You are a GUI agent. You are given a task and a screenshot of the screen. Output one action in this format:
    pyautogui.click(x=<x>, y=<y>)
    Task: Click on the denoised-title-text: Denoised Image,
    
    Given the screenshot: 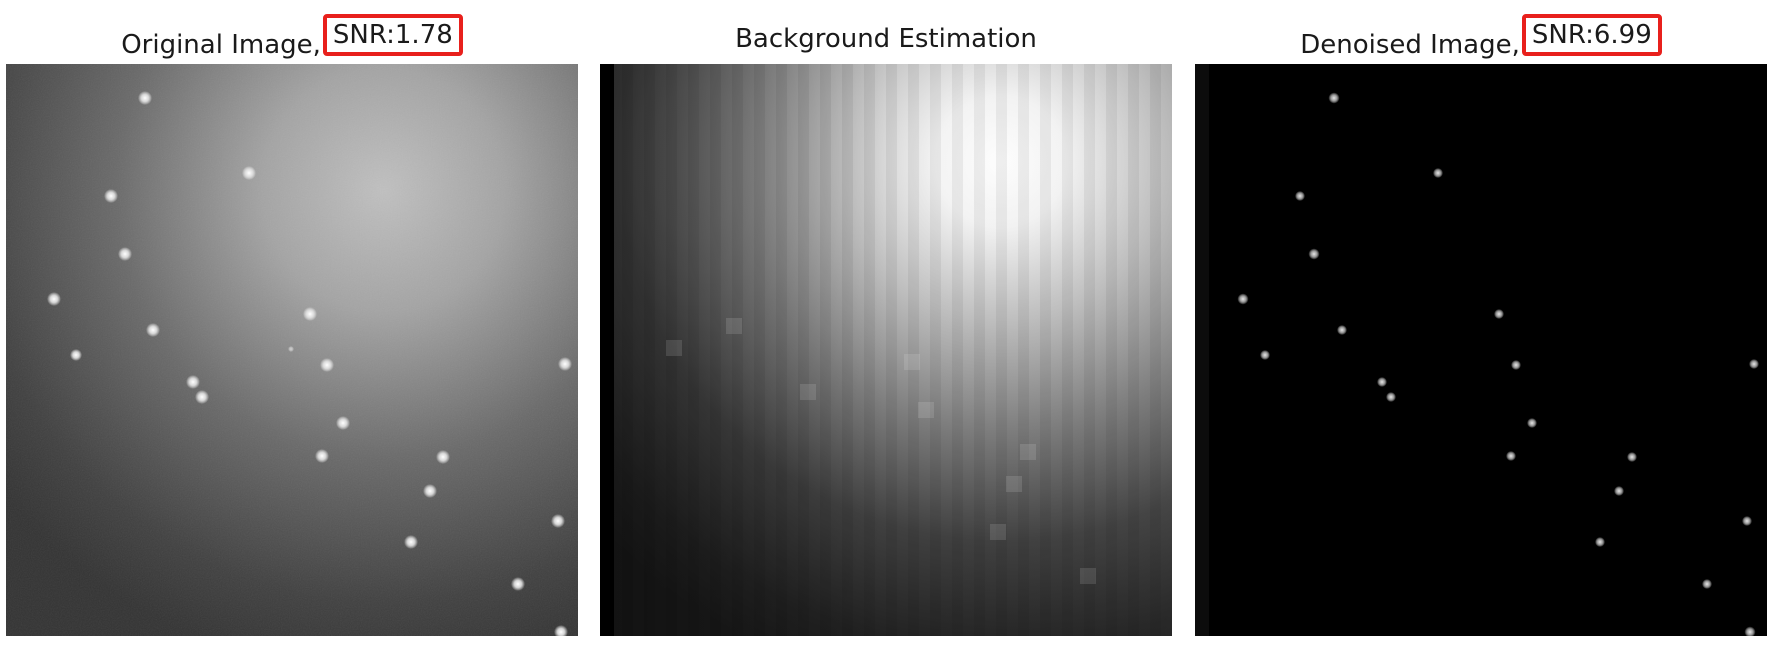 What is the action you would take?
    pyautogui.click(x=1410, y=45)
    